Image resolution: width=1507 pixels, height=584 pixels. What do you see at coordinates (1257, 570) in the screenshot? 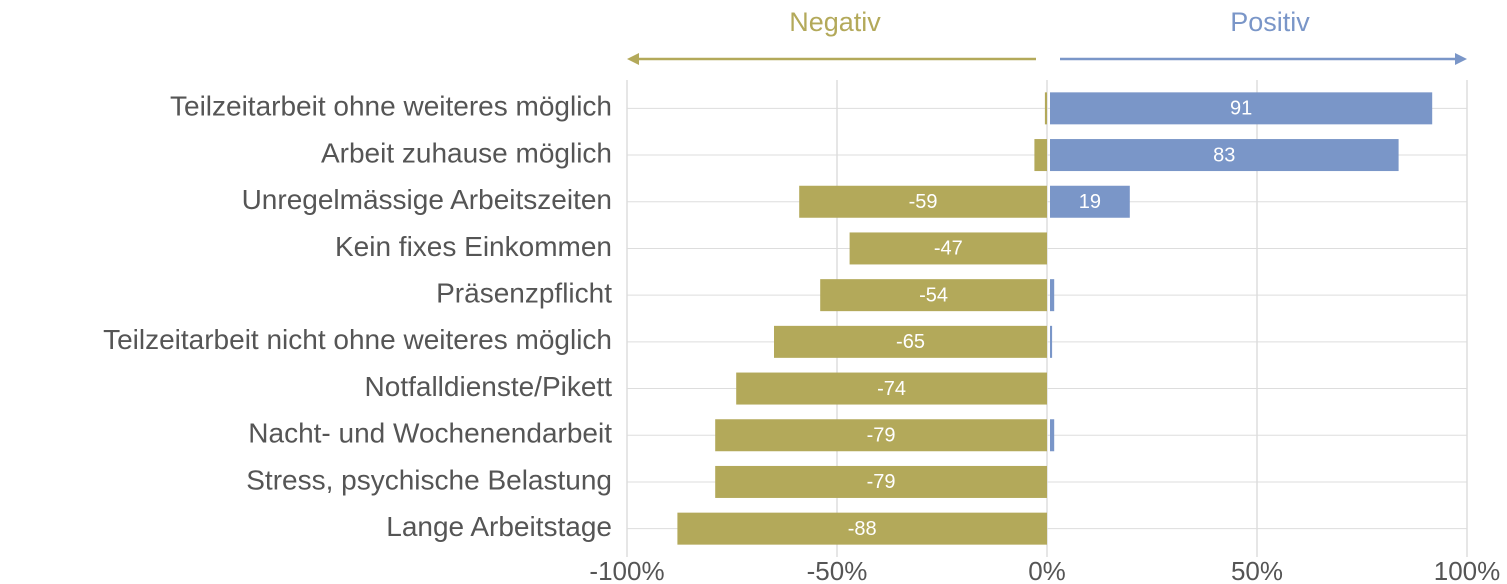
I see `x-tick-label: 50%` at bounding box center [1257, 570].